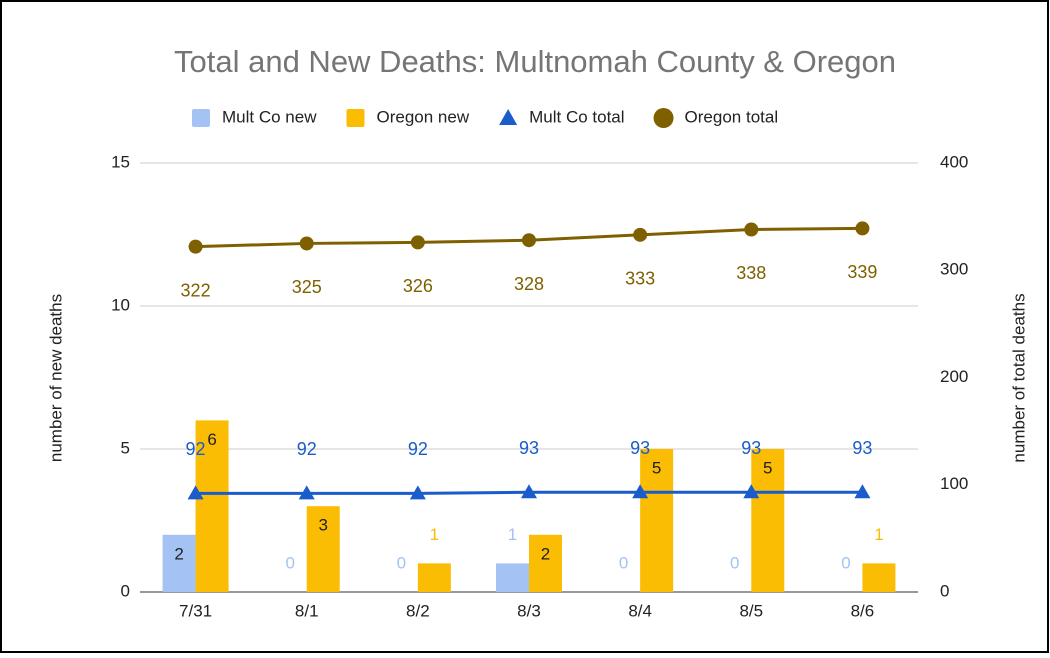  Describe the element at coordinates (211, 439) in the screenshot. I see `data-label: 6` at that location.